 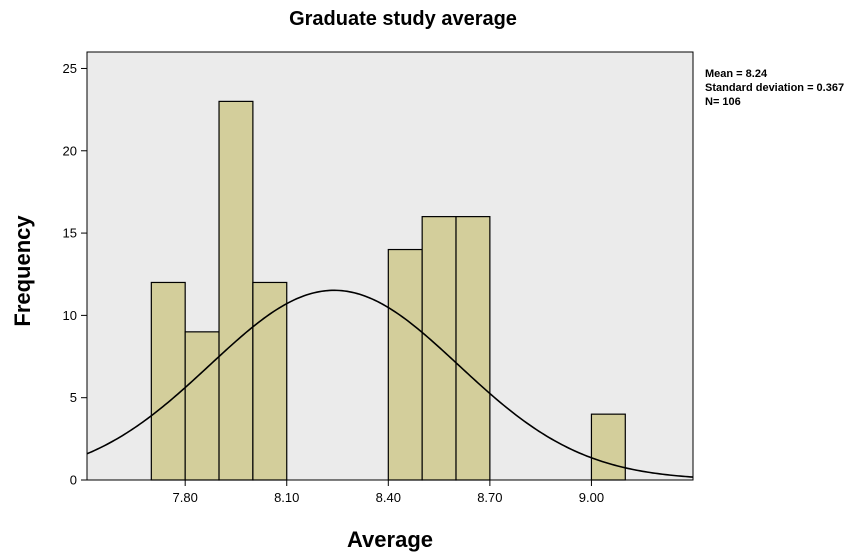 I want to click on y-axis-label: Frequency, so click(x=22, y=271).